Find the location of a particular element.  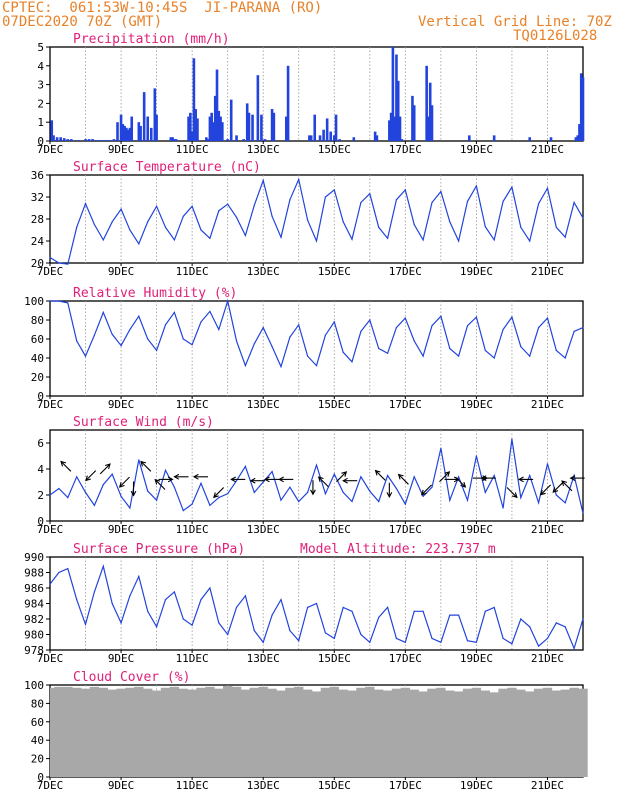

data-line is located at coordinates (316, 607).